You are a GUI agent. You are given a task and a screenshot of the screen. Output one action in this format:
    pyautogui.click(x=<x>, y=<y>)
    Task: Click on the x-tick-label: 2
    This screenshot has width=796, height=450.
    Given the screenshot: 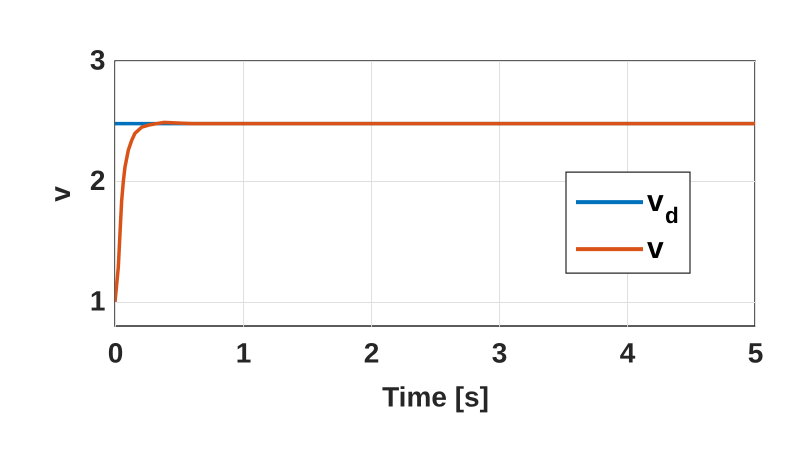 What is the action you would take?
    pyautogui.click(x=372, y=353)
    